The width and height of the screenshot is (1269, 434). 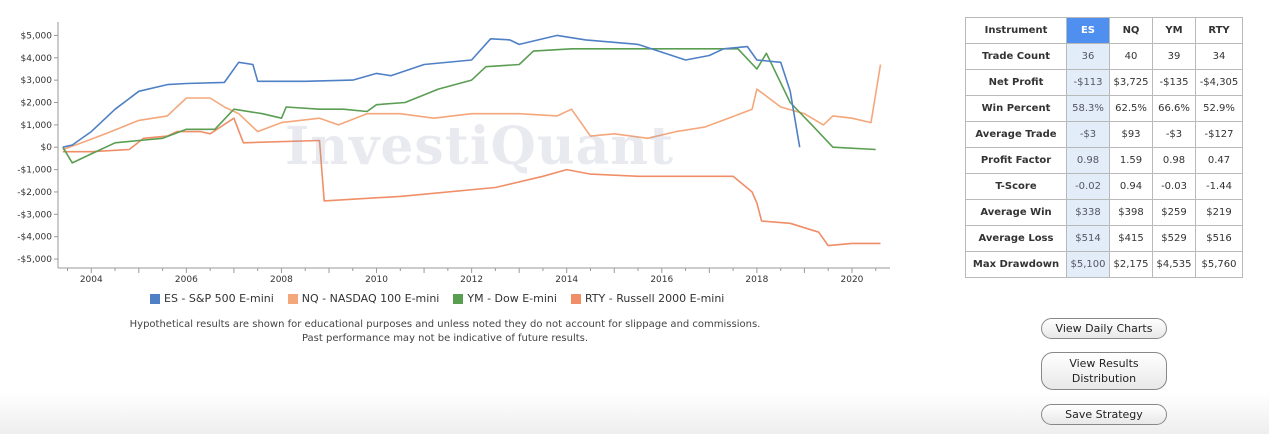 What do you see at coordinates (1016, 238) in the screenshot?
I see `row-label: Average Loss` at bounding box center [1016, 238].